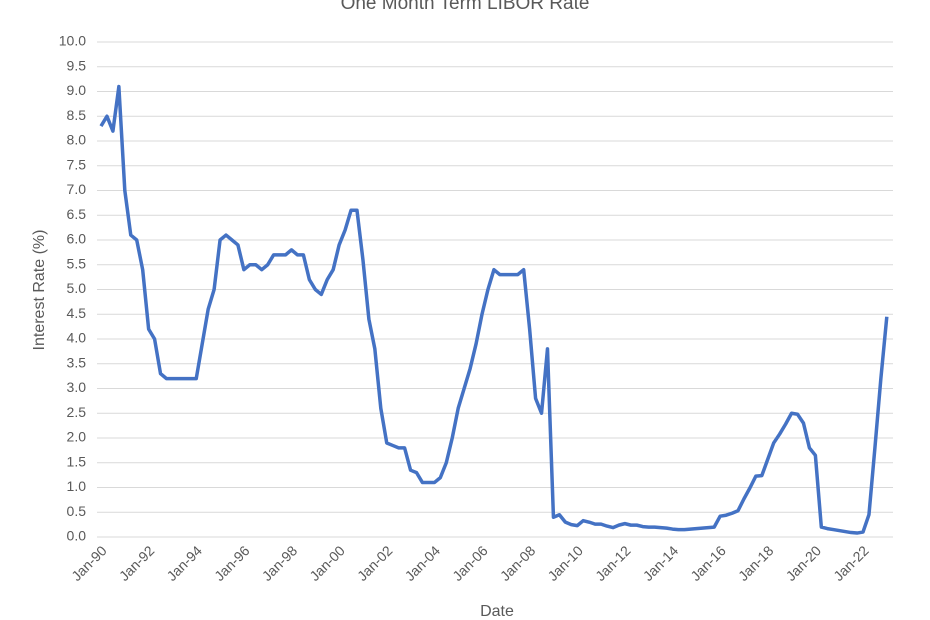 The width and height of the screenshot is (930, 620). What do you see at coordinates (77, 239) in the screenshot?
I see `y-tick-label: 6.0` at bounding box center [77, 239].